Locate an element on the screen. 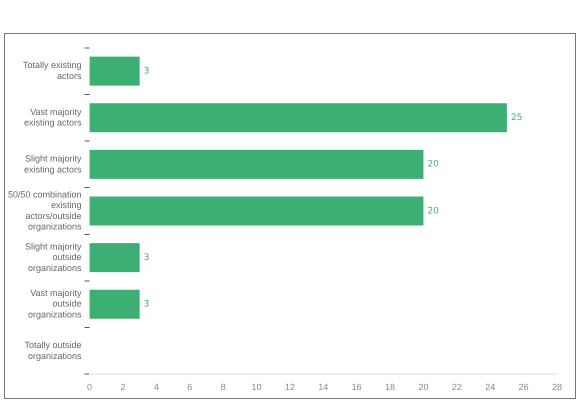  x-tick-label: 2 is located at coordinates (123, 387).